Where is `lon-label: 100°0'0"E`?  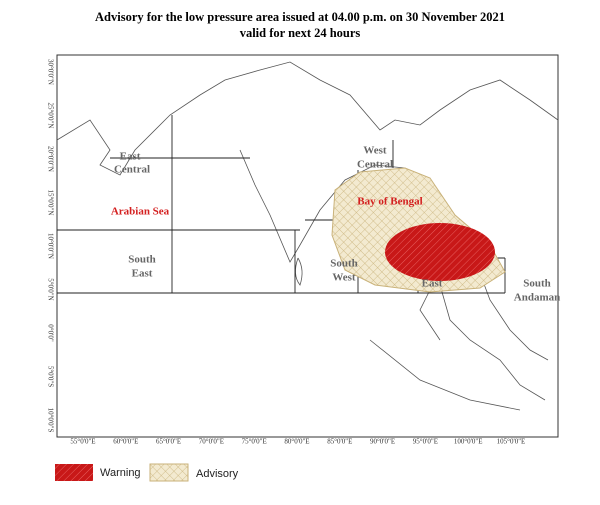
lon-label: 100°0'0"E is located at coordinates (468, 442).